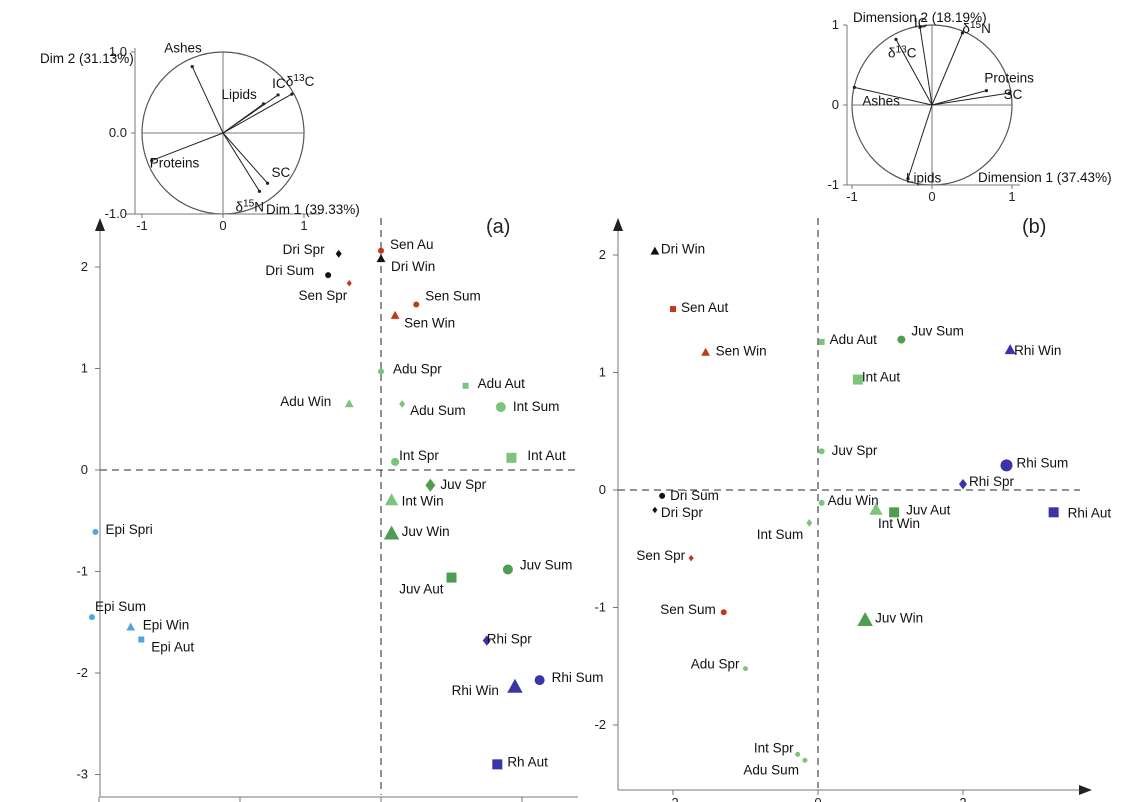 This screenshot has height=802, width=1121. Describe the element at coordinates (600, 724) in the screenshot. I see `y-tick-label: -2` at that location.